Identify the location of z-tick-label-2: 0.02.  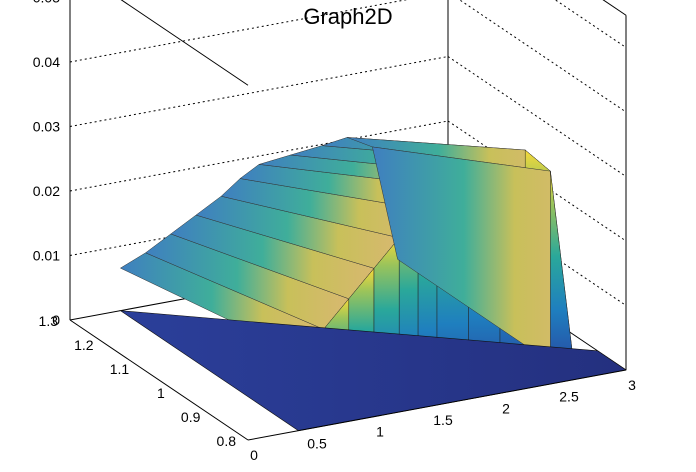
(46, 191).